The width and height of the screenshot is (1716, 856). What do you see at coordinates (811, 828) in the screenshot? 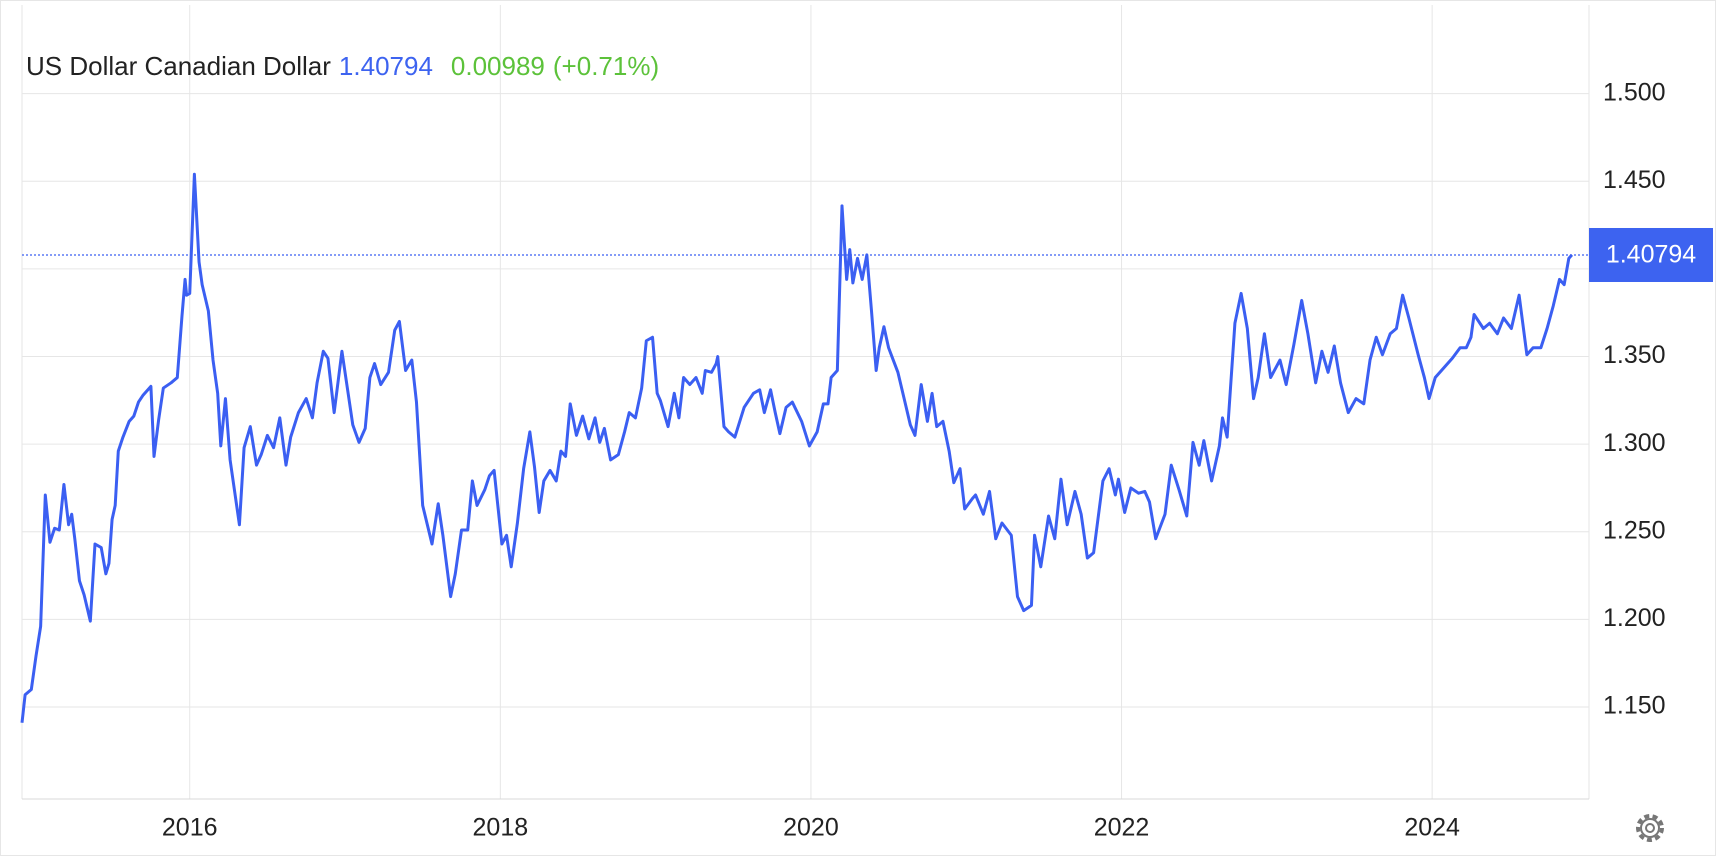
I see `x-tick-label: 2020` at bounding box center [811, 828].